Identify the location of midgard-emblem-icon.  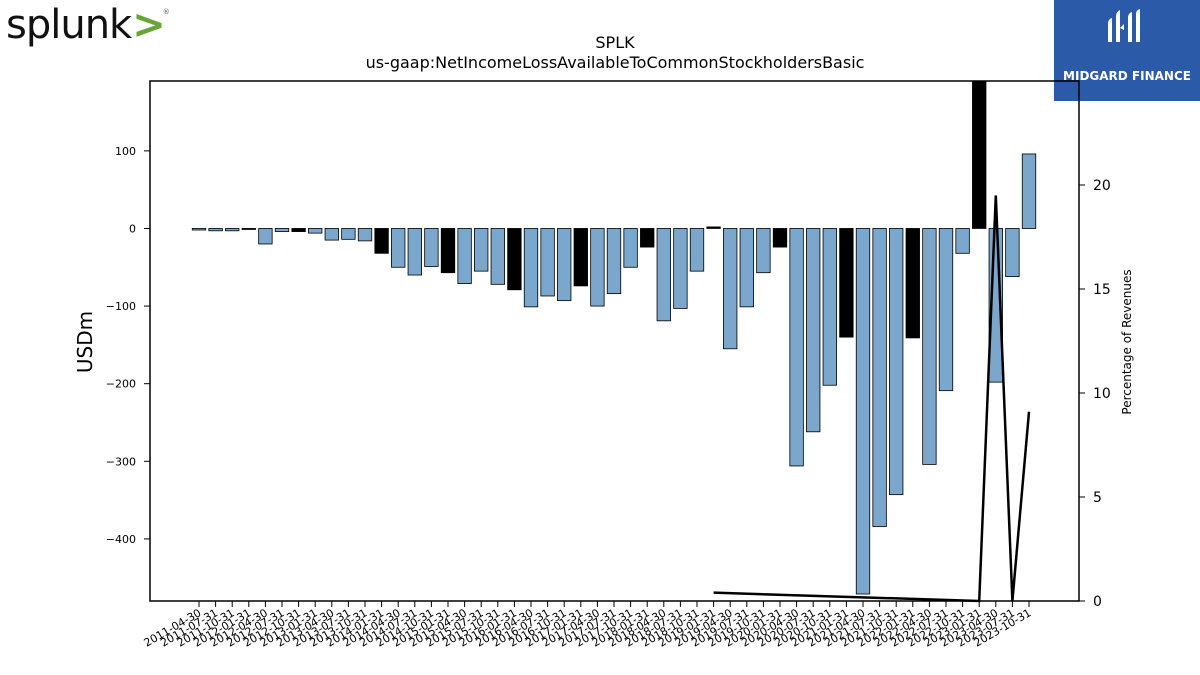
(1124, 25).